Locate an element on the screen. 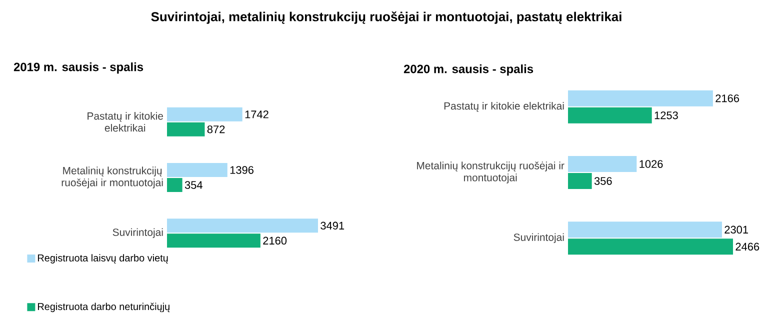  text: 2020 m. sausis - spalis is located at coordinates (469, 70).